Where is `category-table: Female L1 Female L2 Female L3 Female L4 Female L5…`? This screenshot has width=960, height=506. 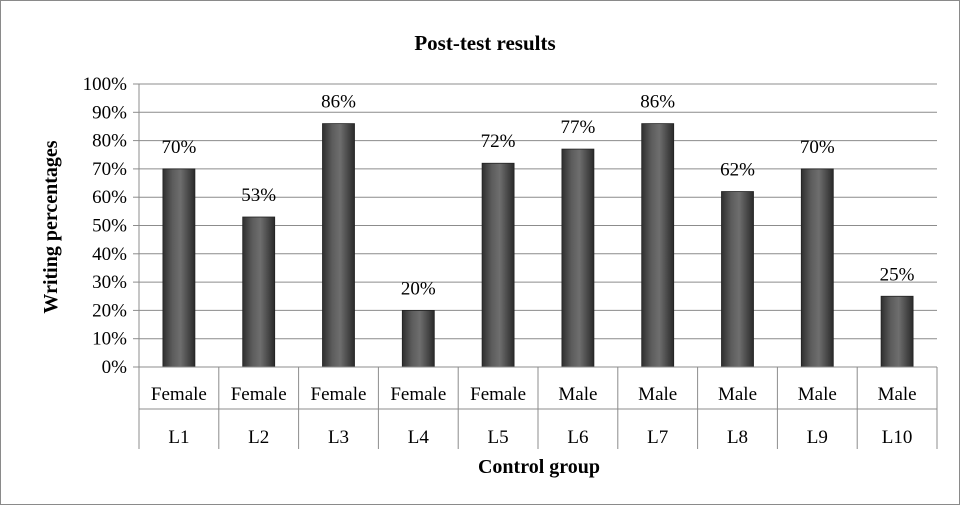
category-table: Female L1 Female L2 Female L3 Female L4 Female L5… is located at coordinates (538, 407).